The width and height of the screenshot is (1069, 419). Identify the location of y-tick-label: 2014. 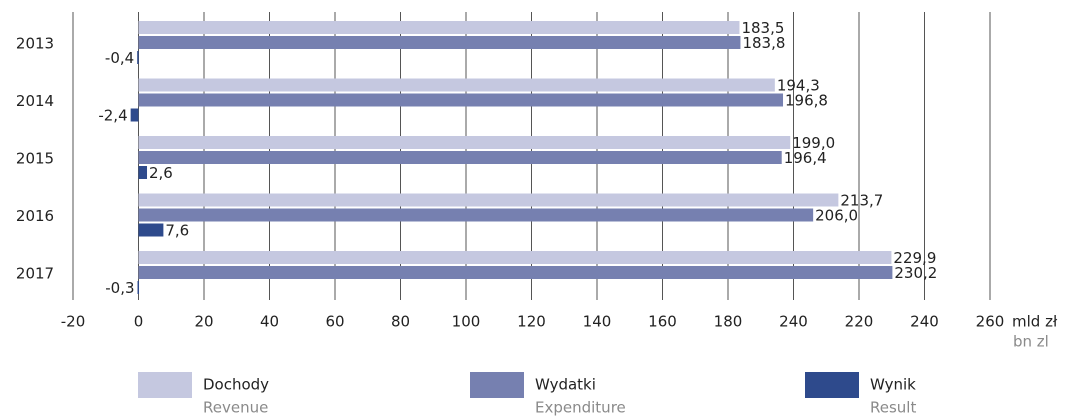
(35, 101).